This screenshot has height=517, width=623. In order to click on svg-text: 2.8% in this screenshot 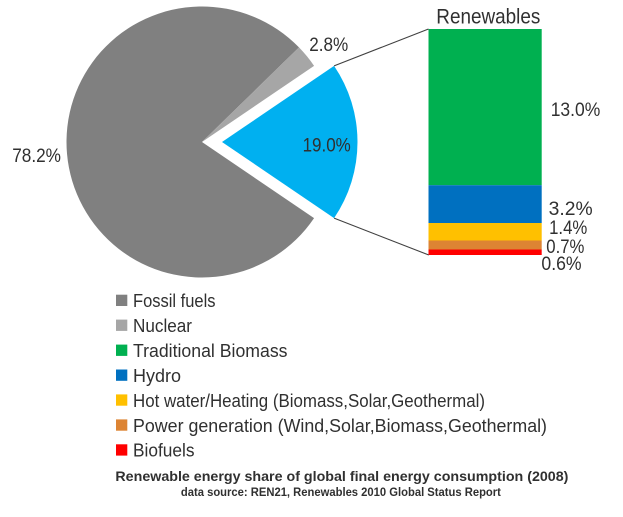, I will do `click(328, 45)`.